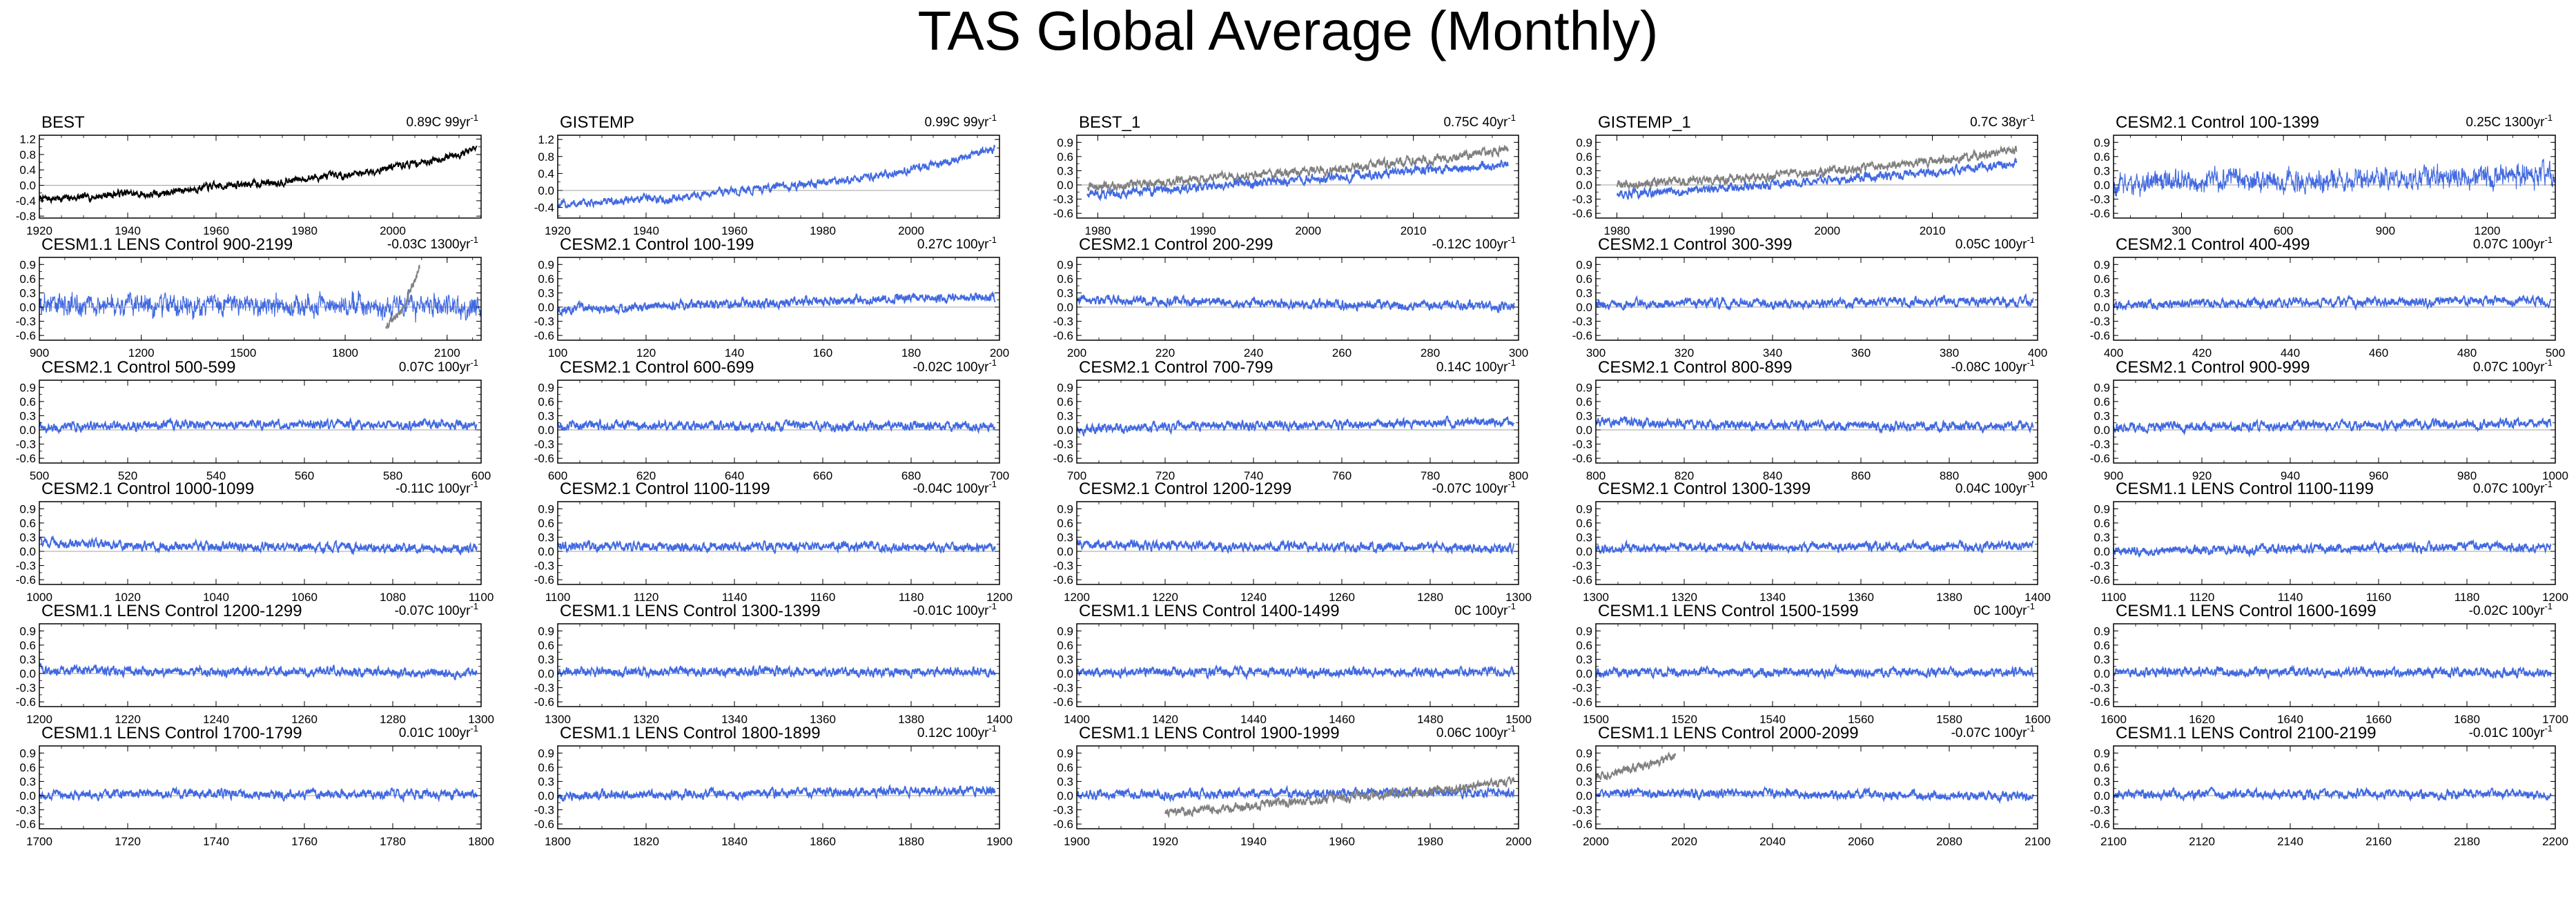 The image size is (2576, 915). What do you see at coordinates (1949, 475) in the screenshot?
I see `x-tick-label: 880` at bounding box center [1949, 475].